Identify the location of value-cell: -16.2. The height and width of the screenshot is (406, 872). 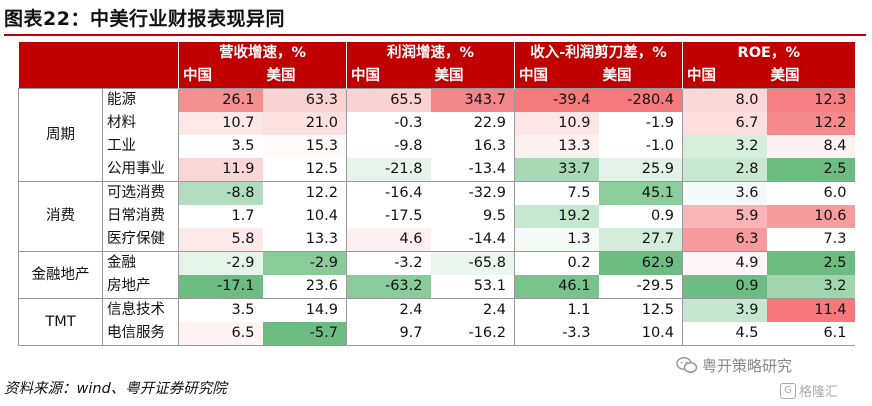
(472, 334).